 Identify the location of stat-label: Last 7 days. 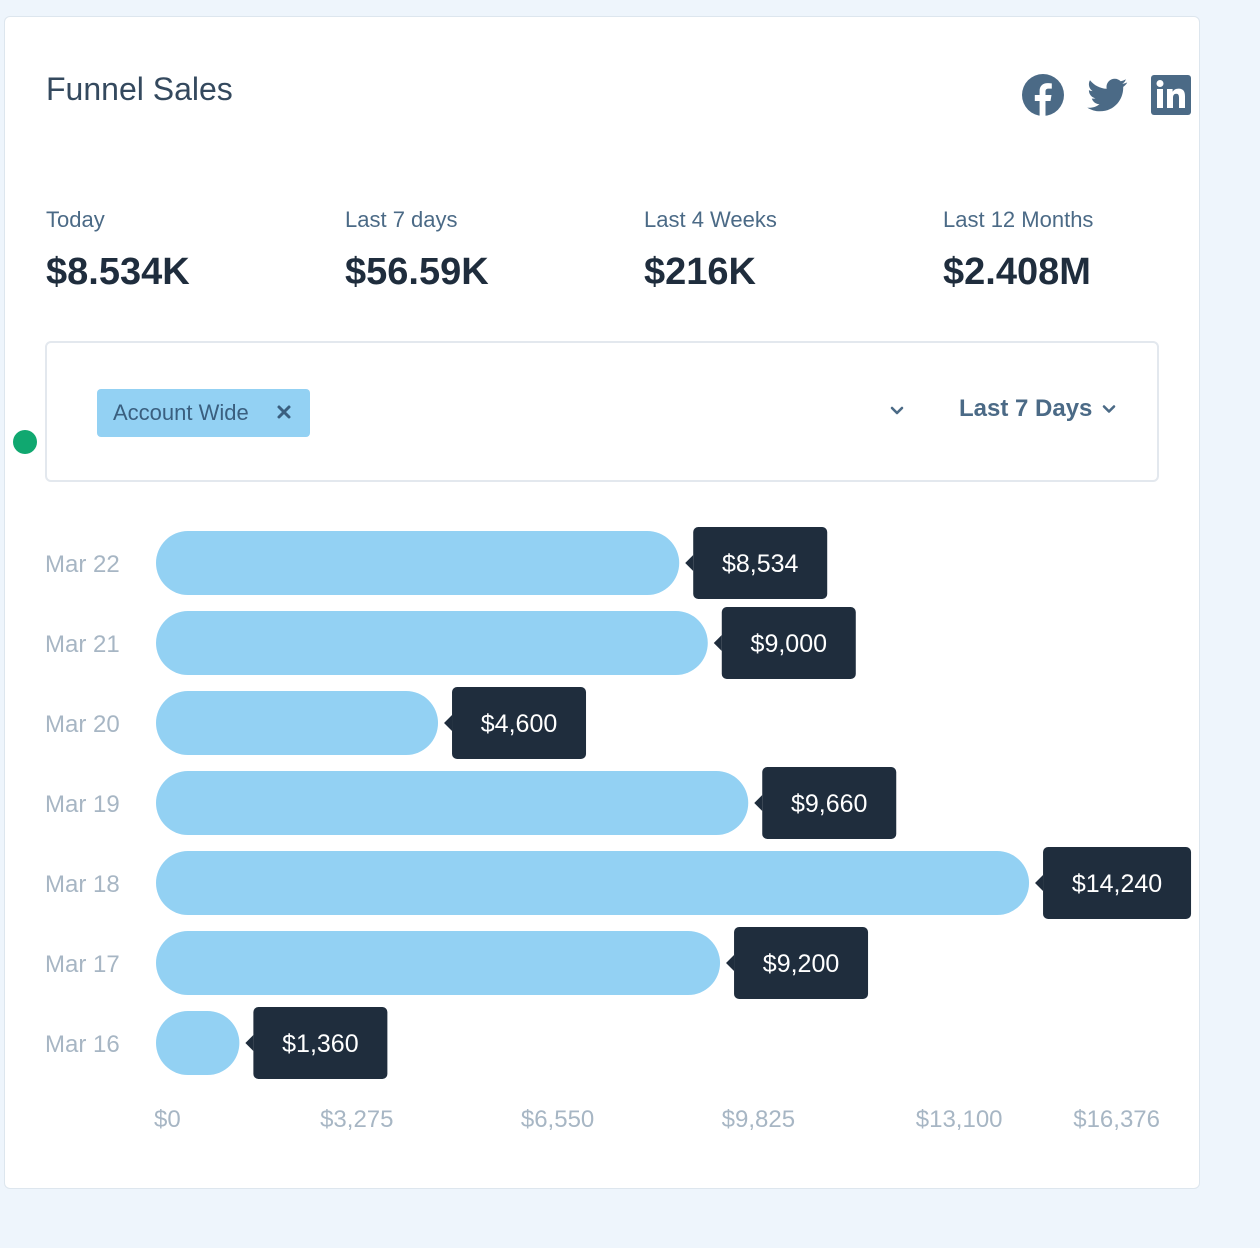
(401, 219).